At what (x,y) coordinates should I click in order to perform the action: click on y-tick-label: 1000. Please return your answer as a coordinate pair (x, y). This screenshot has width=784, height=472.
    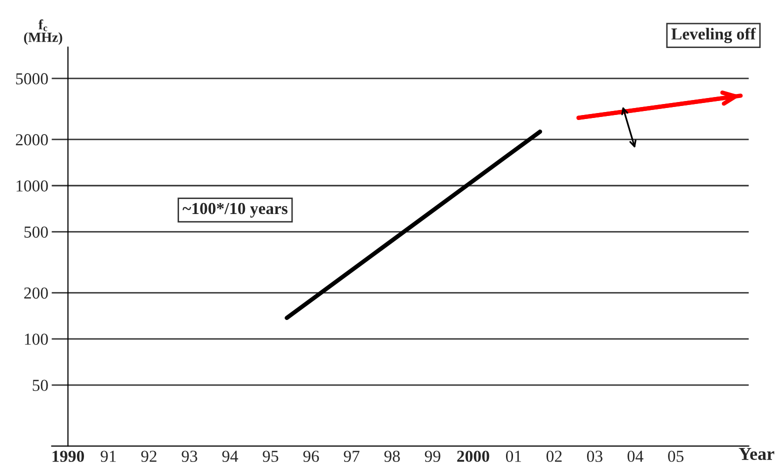
    Looking at the image, I should click on (32, 186).